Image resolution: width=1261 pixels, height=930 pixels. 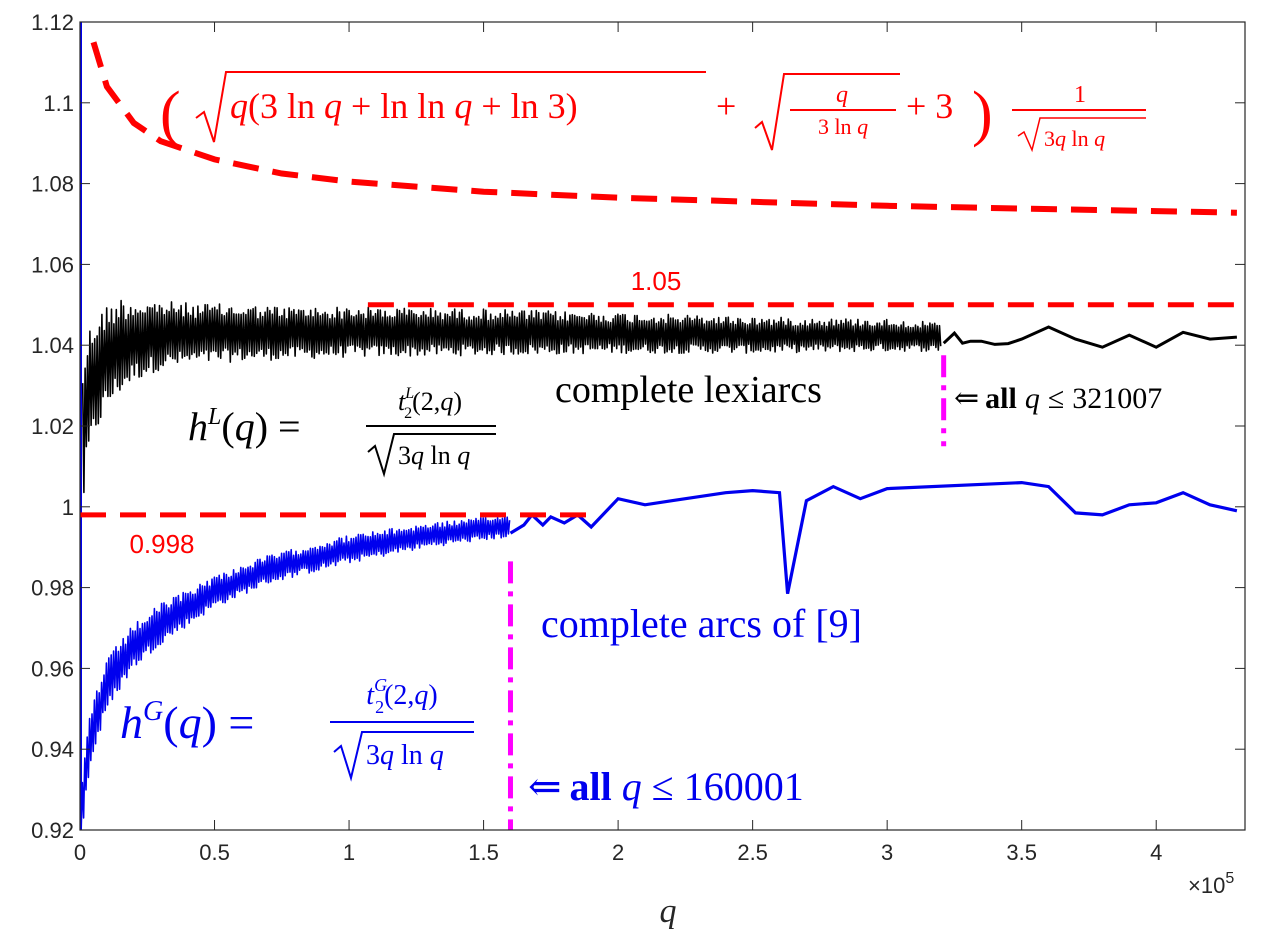 I want to click on hL-formula: hL(q) = tL 2(2,q) 3q ln q, so click(x=342, y=431).